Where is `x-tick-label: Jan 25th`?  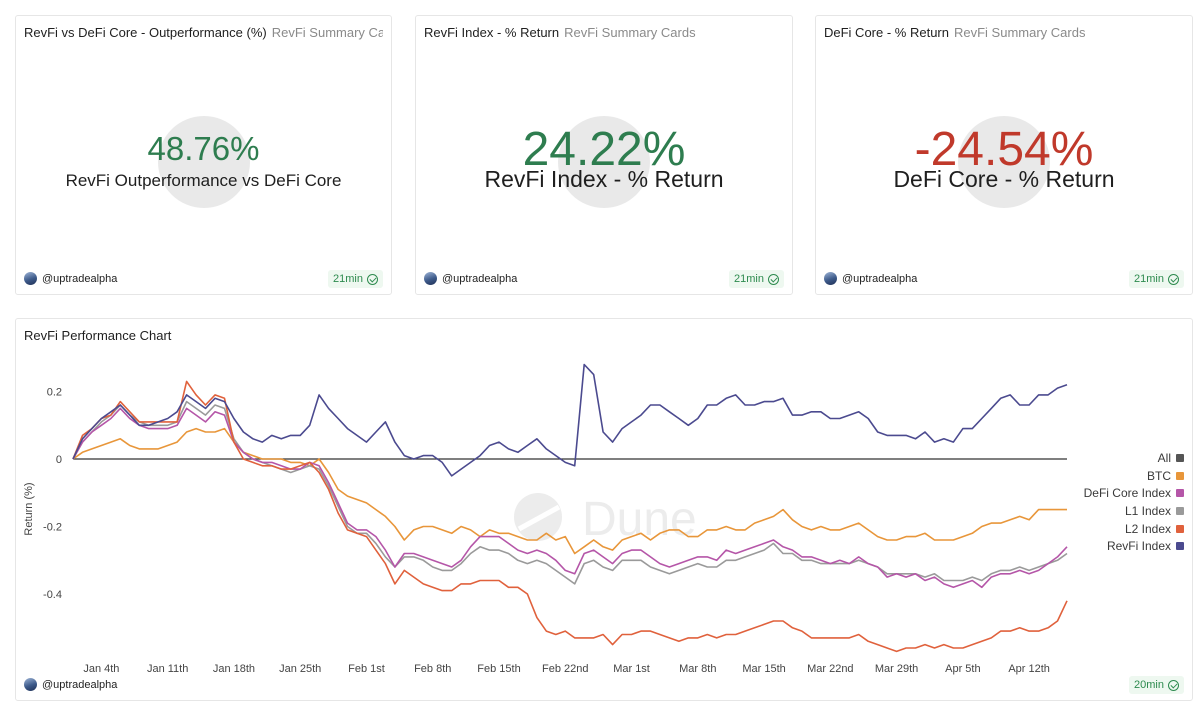
x-tick-label: Jan 25th is located at coordinates (300, 669).